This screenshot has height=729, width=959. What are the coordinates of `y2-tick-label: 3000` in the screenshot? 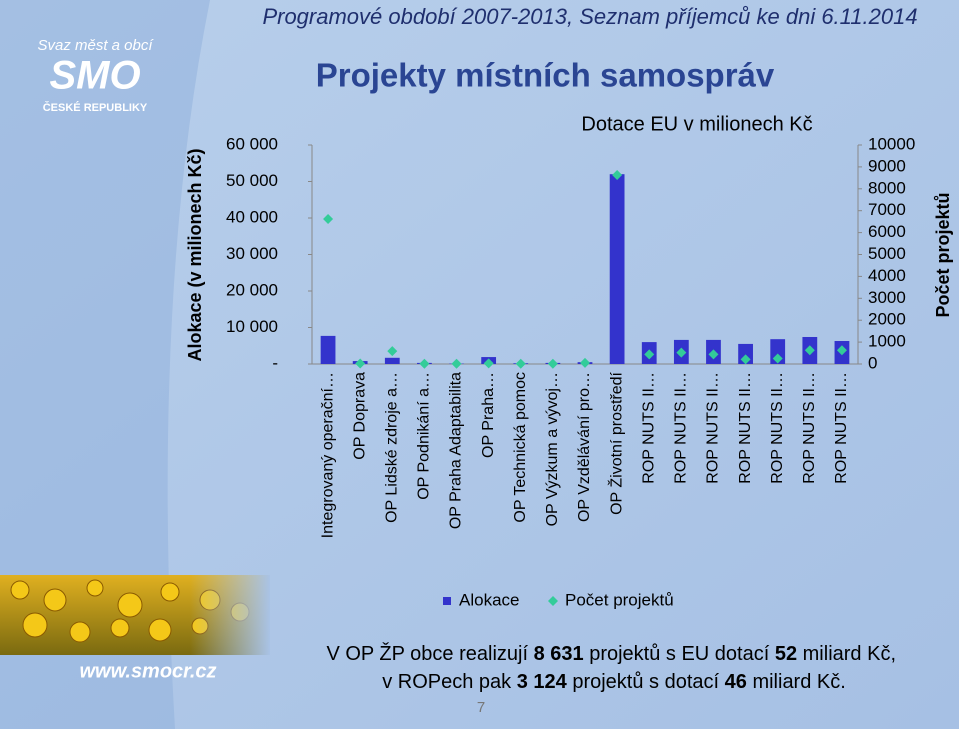 It's located at (887, 297).